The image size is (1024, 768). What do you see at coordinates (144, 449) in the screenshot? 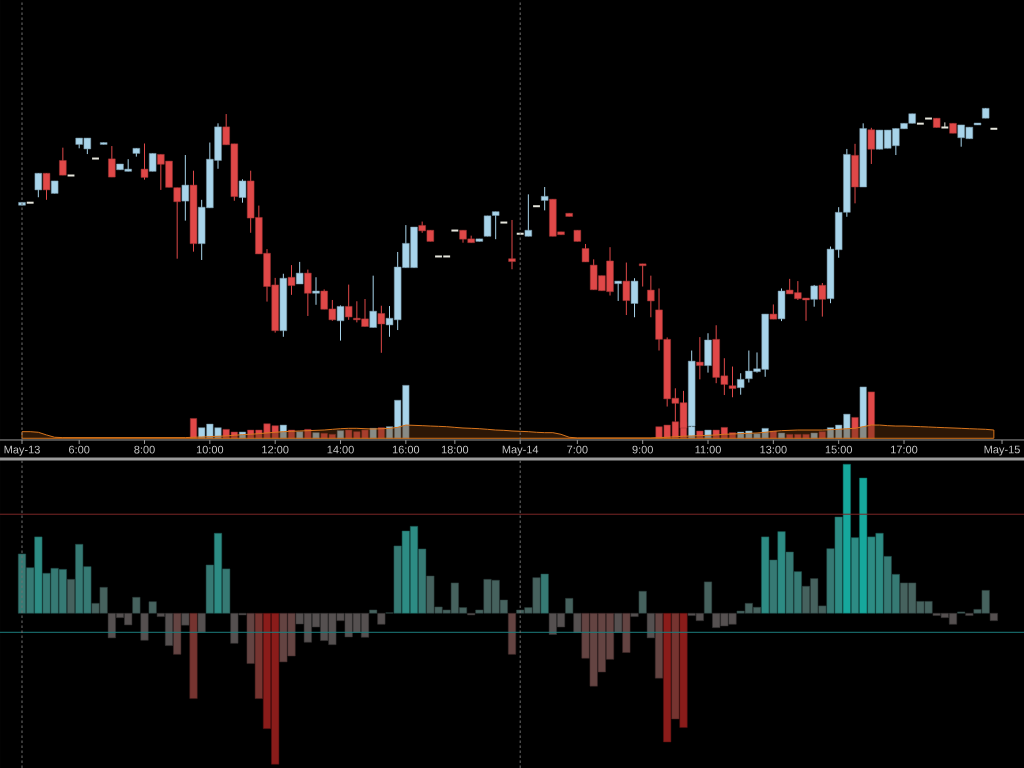
I see `x-tick-label: 8:00` at bounding box center [144, 449].